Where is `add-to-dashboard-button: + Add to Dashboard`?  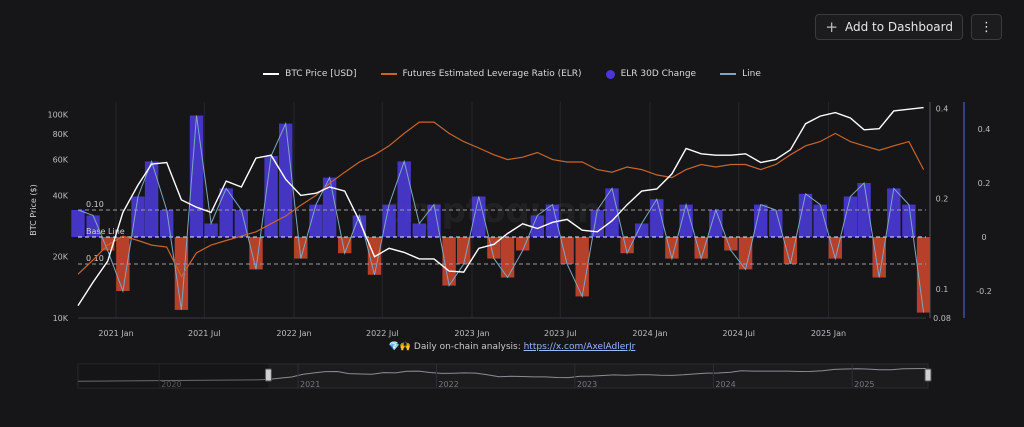
add-to-dashboard-button: + Add to Dashboard is located at coordinates (889, 27).